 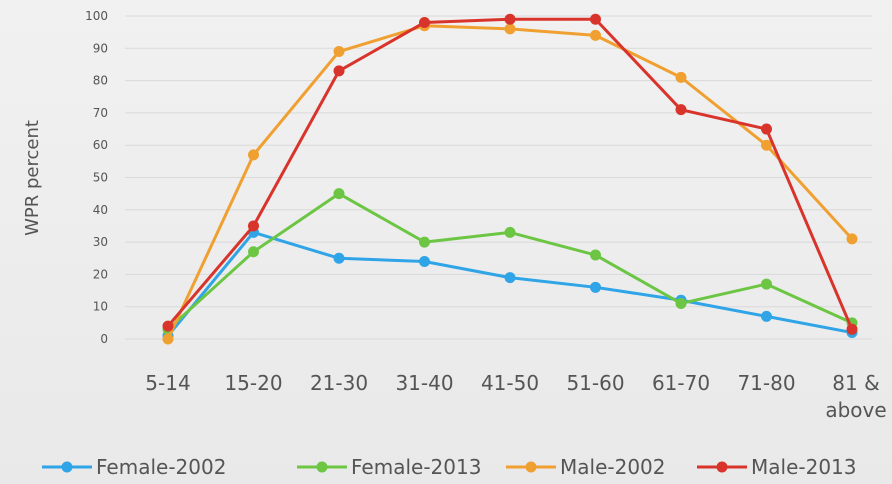 I want to click on legend-label: Male-2002, so click(x=613, y=467).